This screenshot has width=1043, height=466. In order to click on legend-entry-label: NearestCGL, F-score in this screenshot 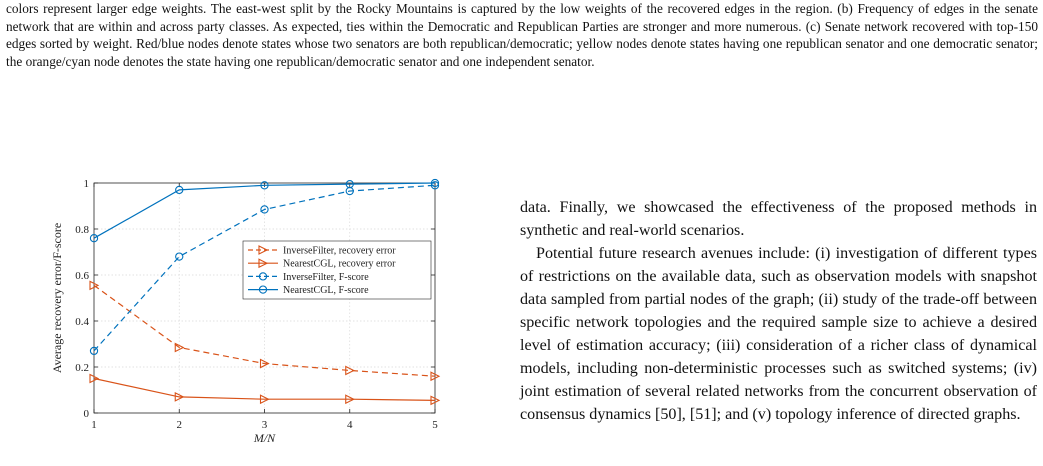, I will do `click(326, 290)`.